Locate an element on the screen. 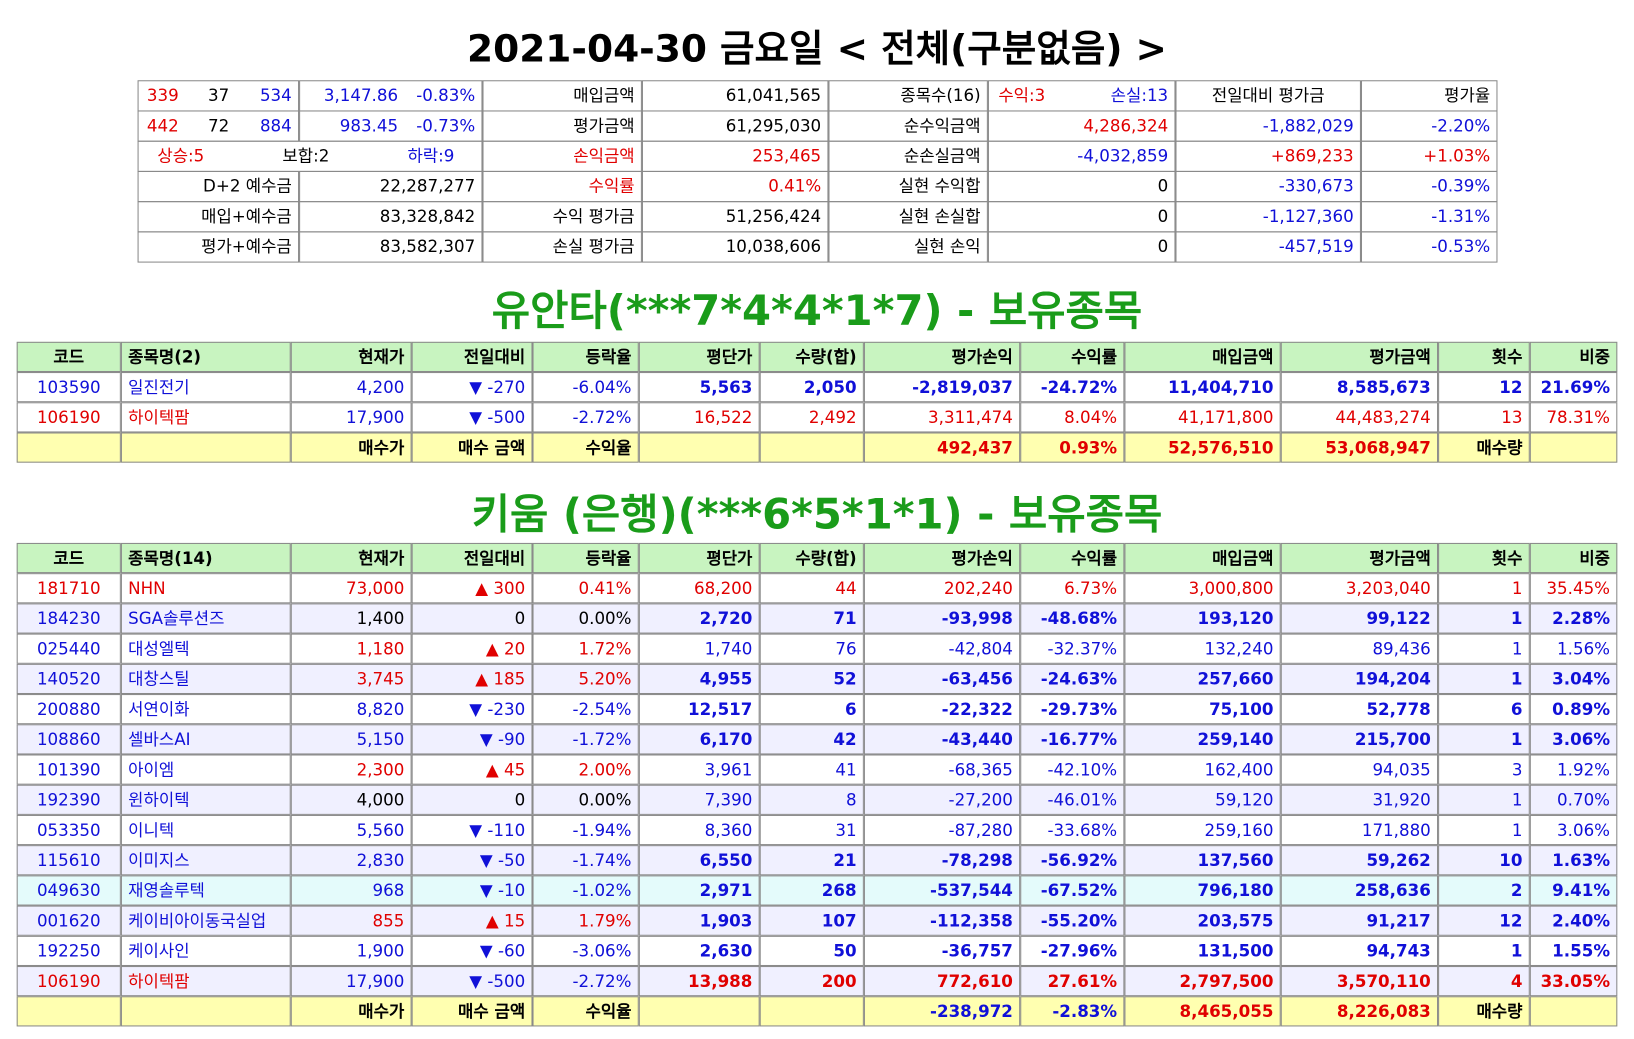 The height and width of the screenshot is (1039, 1634). table-cell: -6.04% is located at coordinates (585, 387).